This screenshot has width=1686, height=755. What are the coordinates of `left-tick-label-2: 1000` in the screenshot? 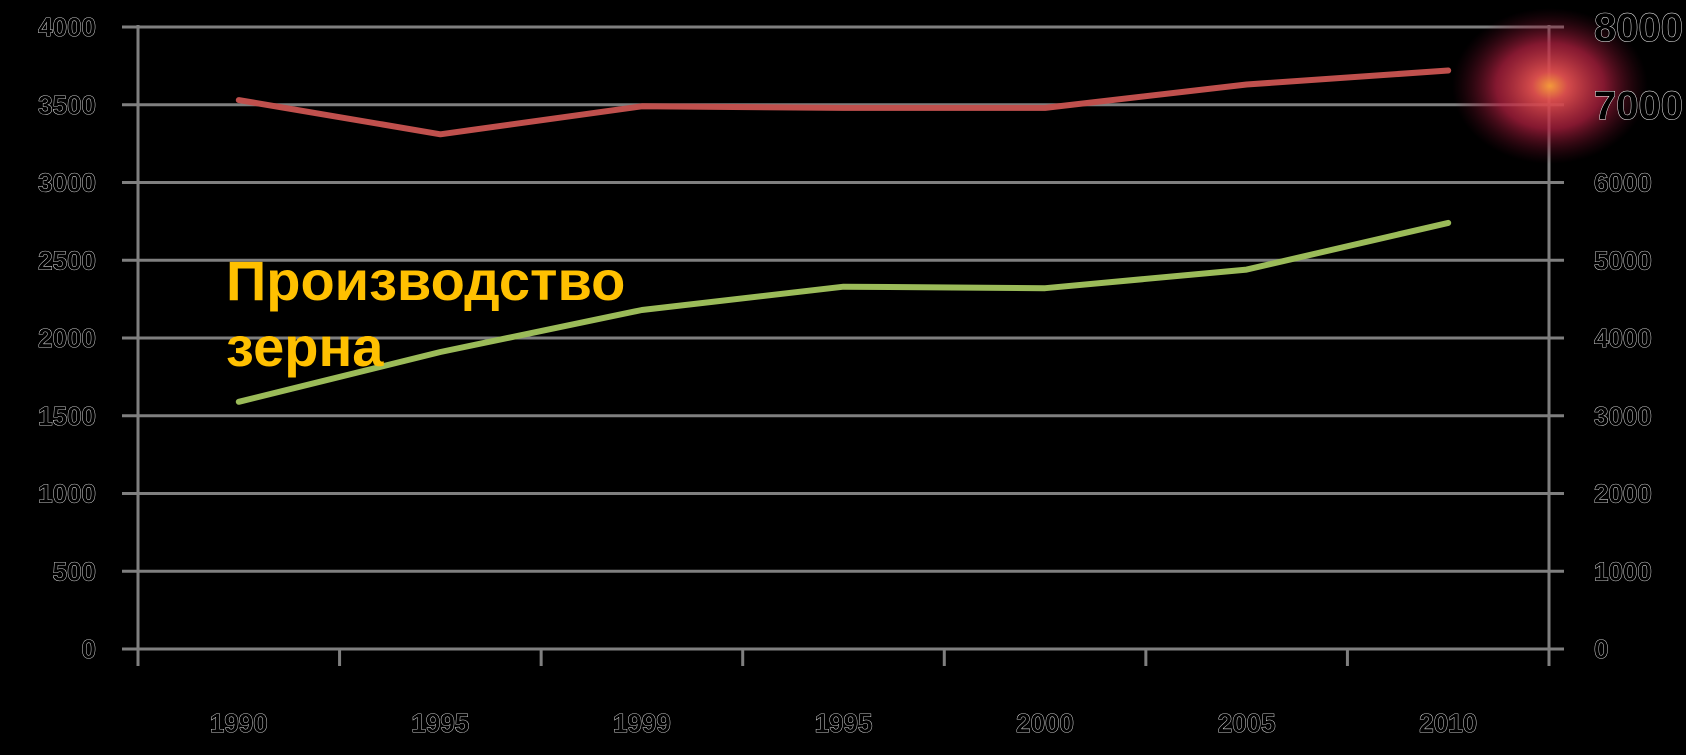 It's located at (67, 494).